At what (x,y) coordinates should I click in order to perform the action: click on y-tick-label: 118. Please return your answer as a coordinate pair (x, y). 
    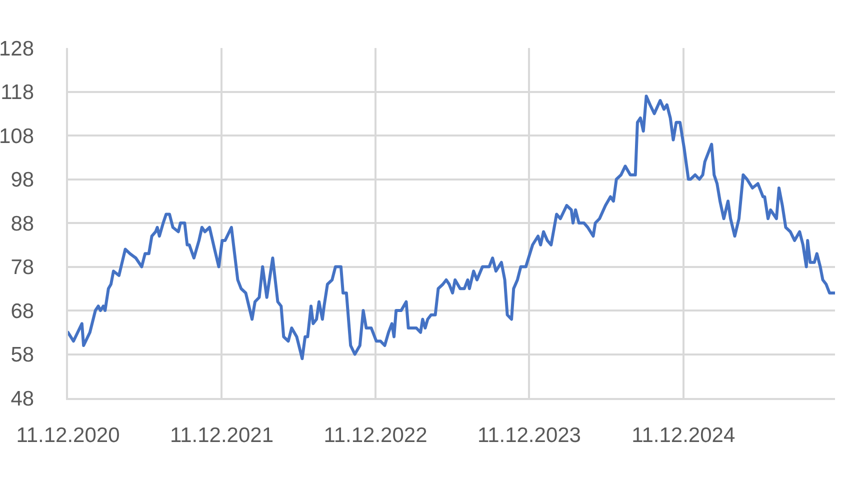
    Looking at the image, I should click on (17, 92).